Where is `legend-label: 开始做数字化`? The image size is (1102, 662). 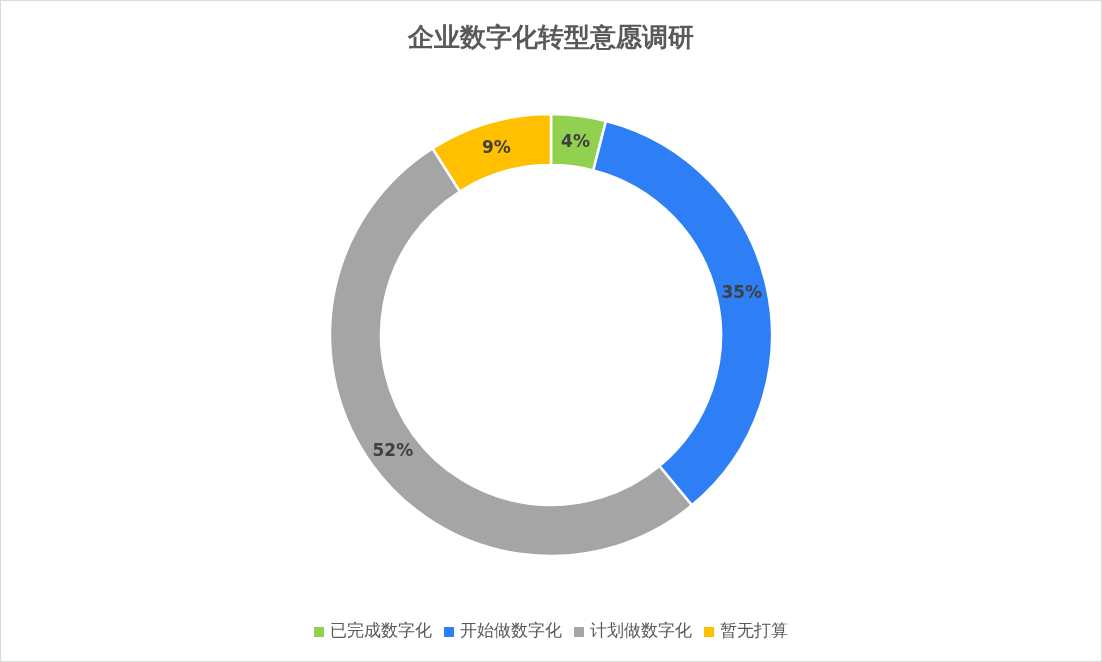
legend-label: 开始做数字化 is located at coordinates (511, 630).